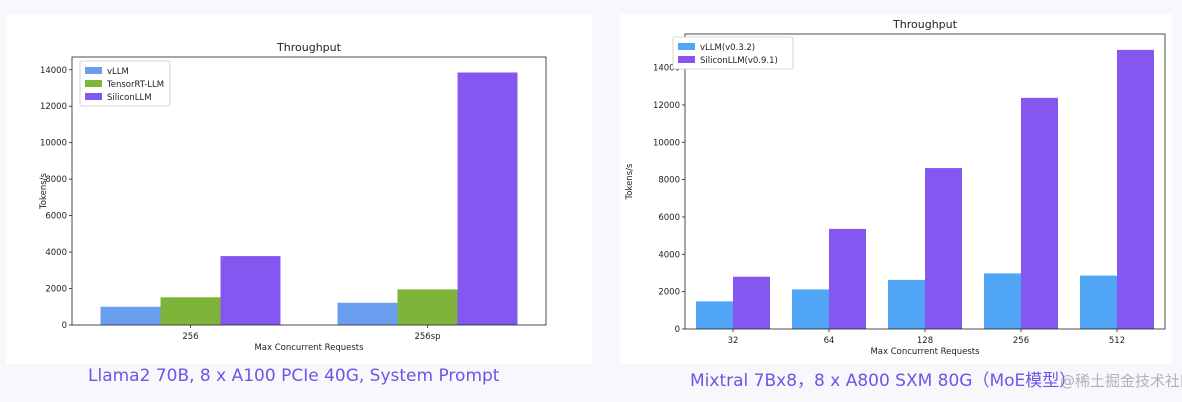  I want to click on legend-label: vLLM, so click(118, 72).